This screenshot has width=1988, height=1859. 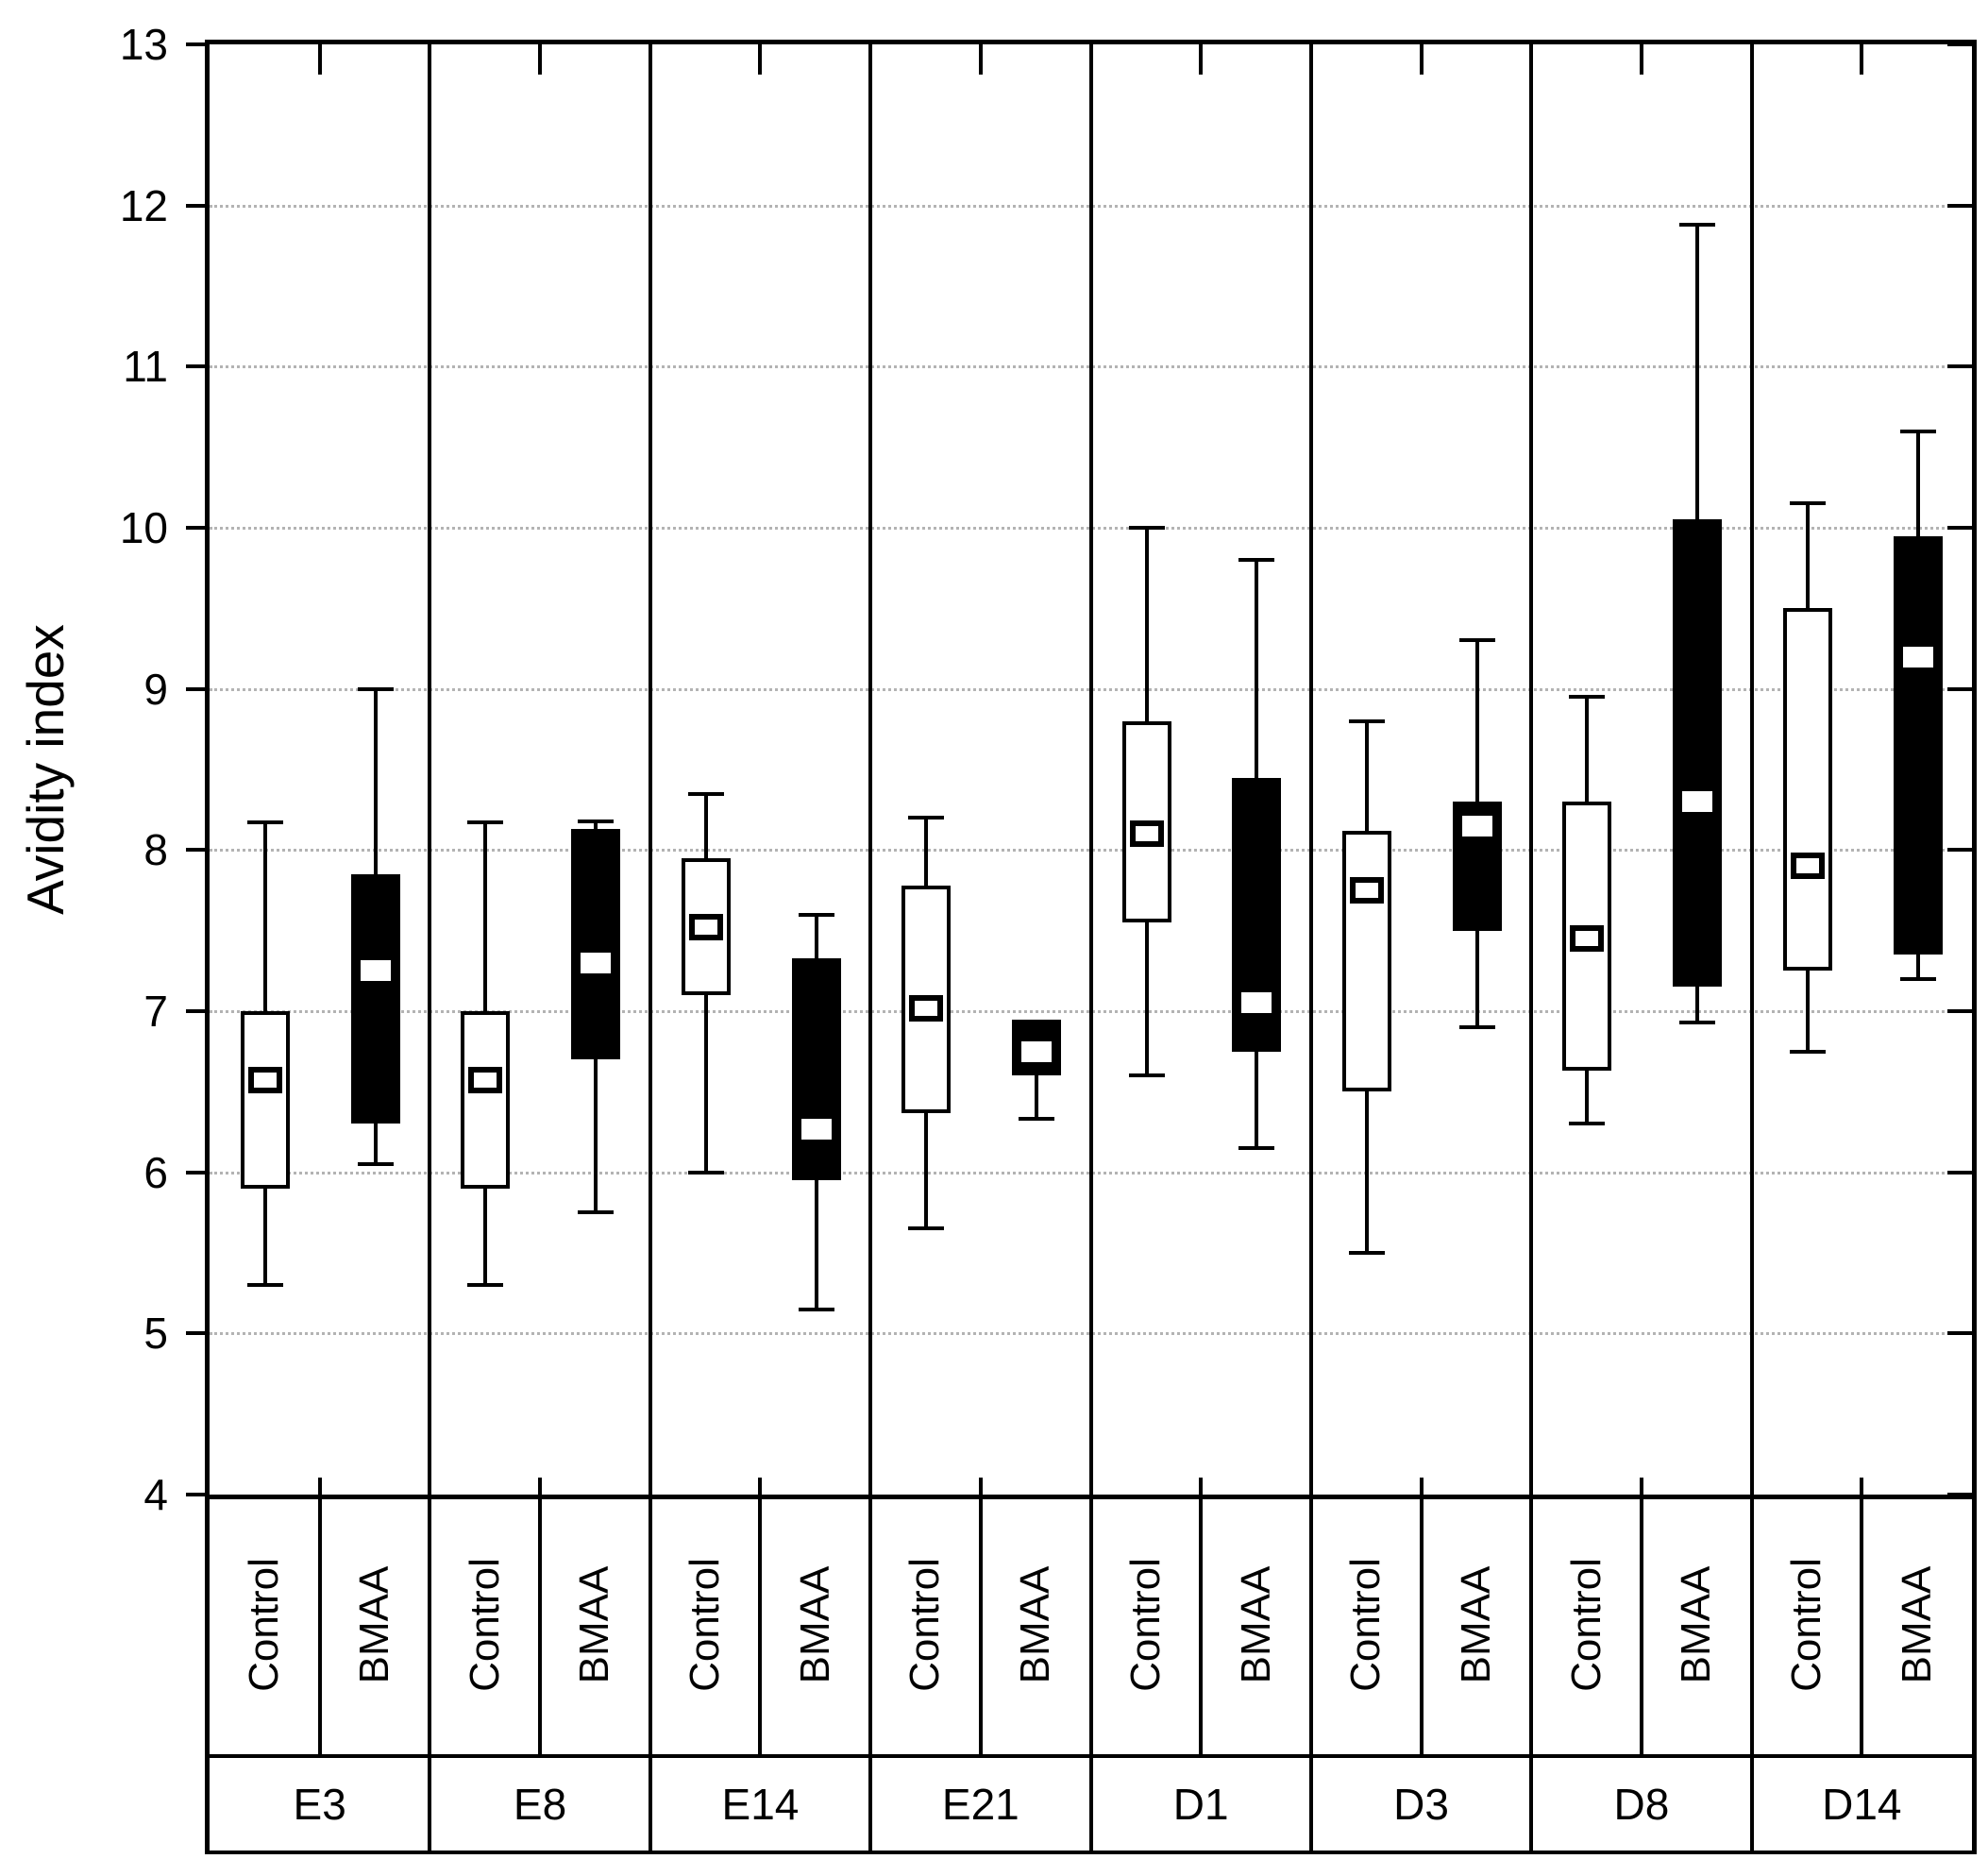 What do you see at coordinates (155, 850) in the screenshot?
I see `y-tick-label: 8` at bounding box center [155, 850].